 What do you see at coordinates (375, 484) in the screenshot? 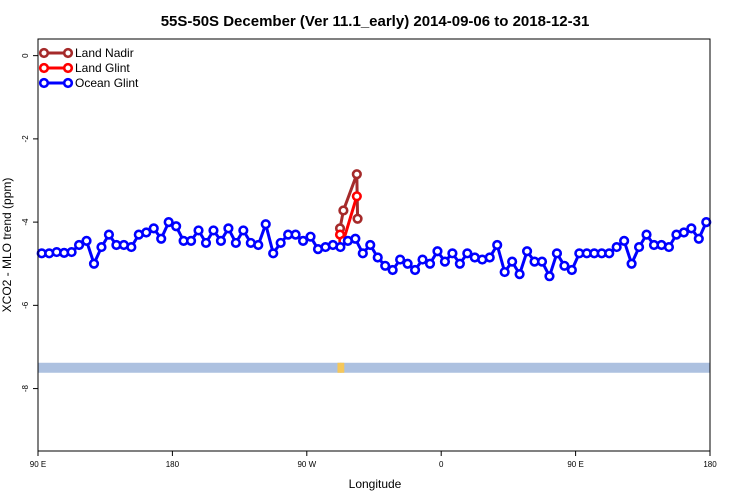
I see `x-axis-label: Longitude` at bounding box center [375, 484].